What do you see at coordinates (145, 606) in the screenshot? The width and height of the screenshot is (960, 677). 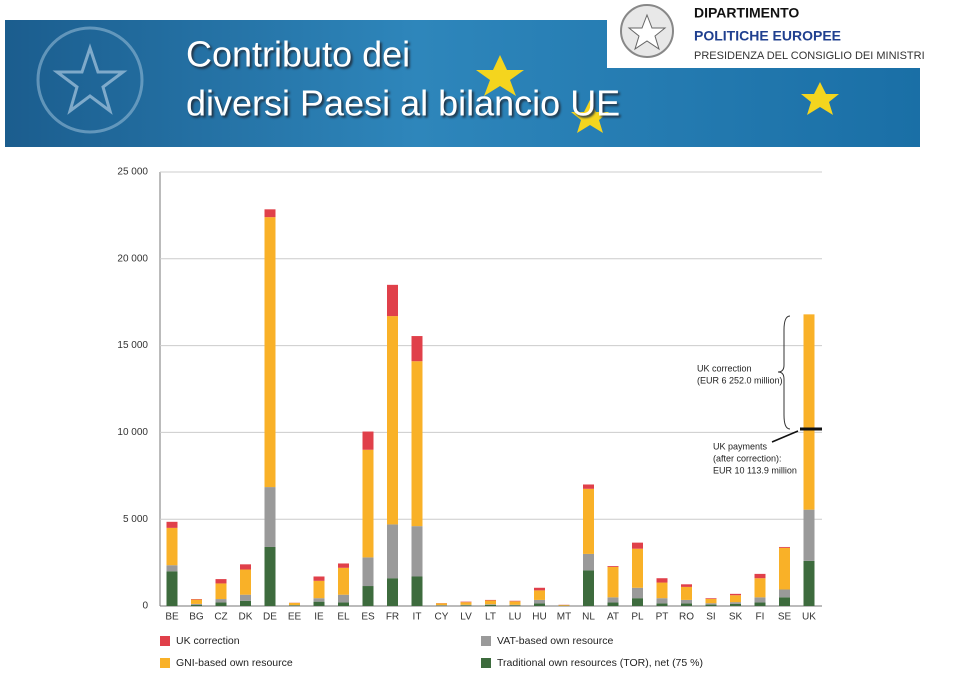 I see `y-tick-label: 0` at bounding box center [145, 606].